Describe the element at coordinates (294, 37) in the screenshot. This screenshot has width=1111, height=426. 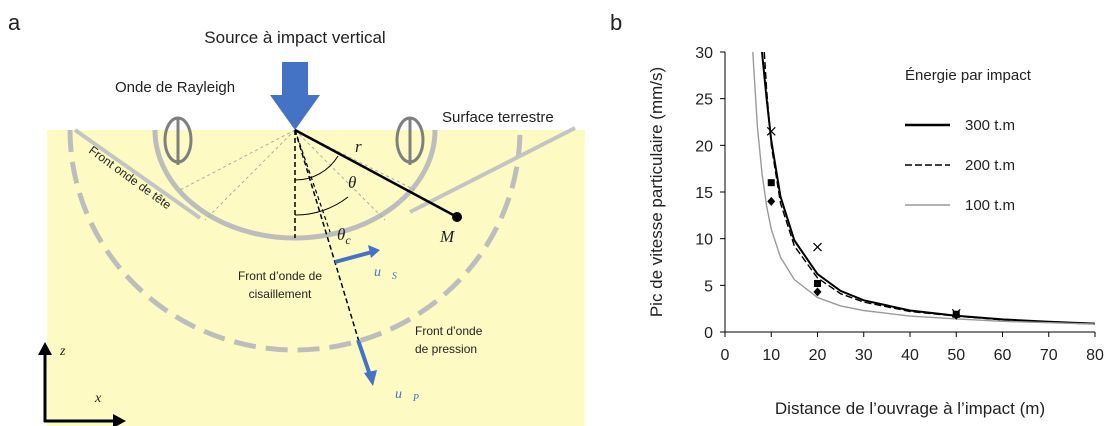
I see `source-label: Source à impact vertical` at that location.